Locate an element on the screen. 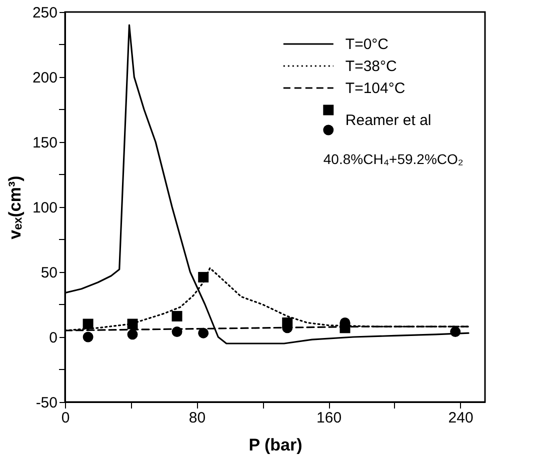 The height and width of the screenshot is (473, 533). y-axis-title: vₑₓ(cm³) is located at coordinates (14, 208).